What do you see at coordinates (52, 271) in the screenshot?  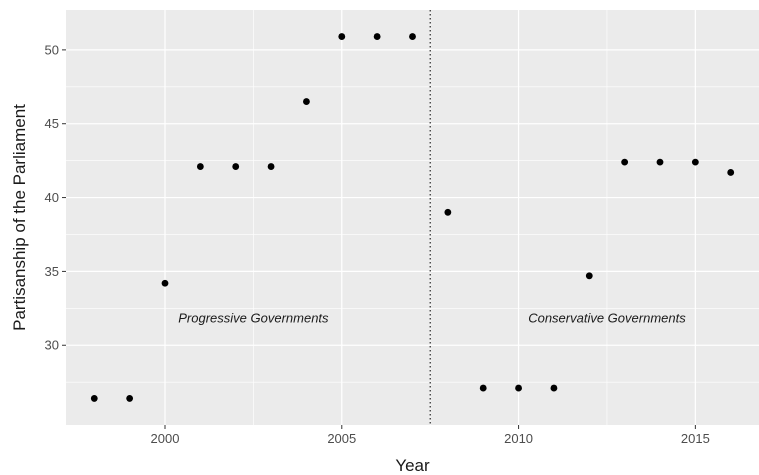 I see `y-tick-label: 35` at bounding box center [52, 271].